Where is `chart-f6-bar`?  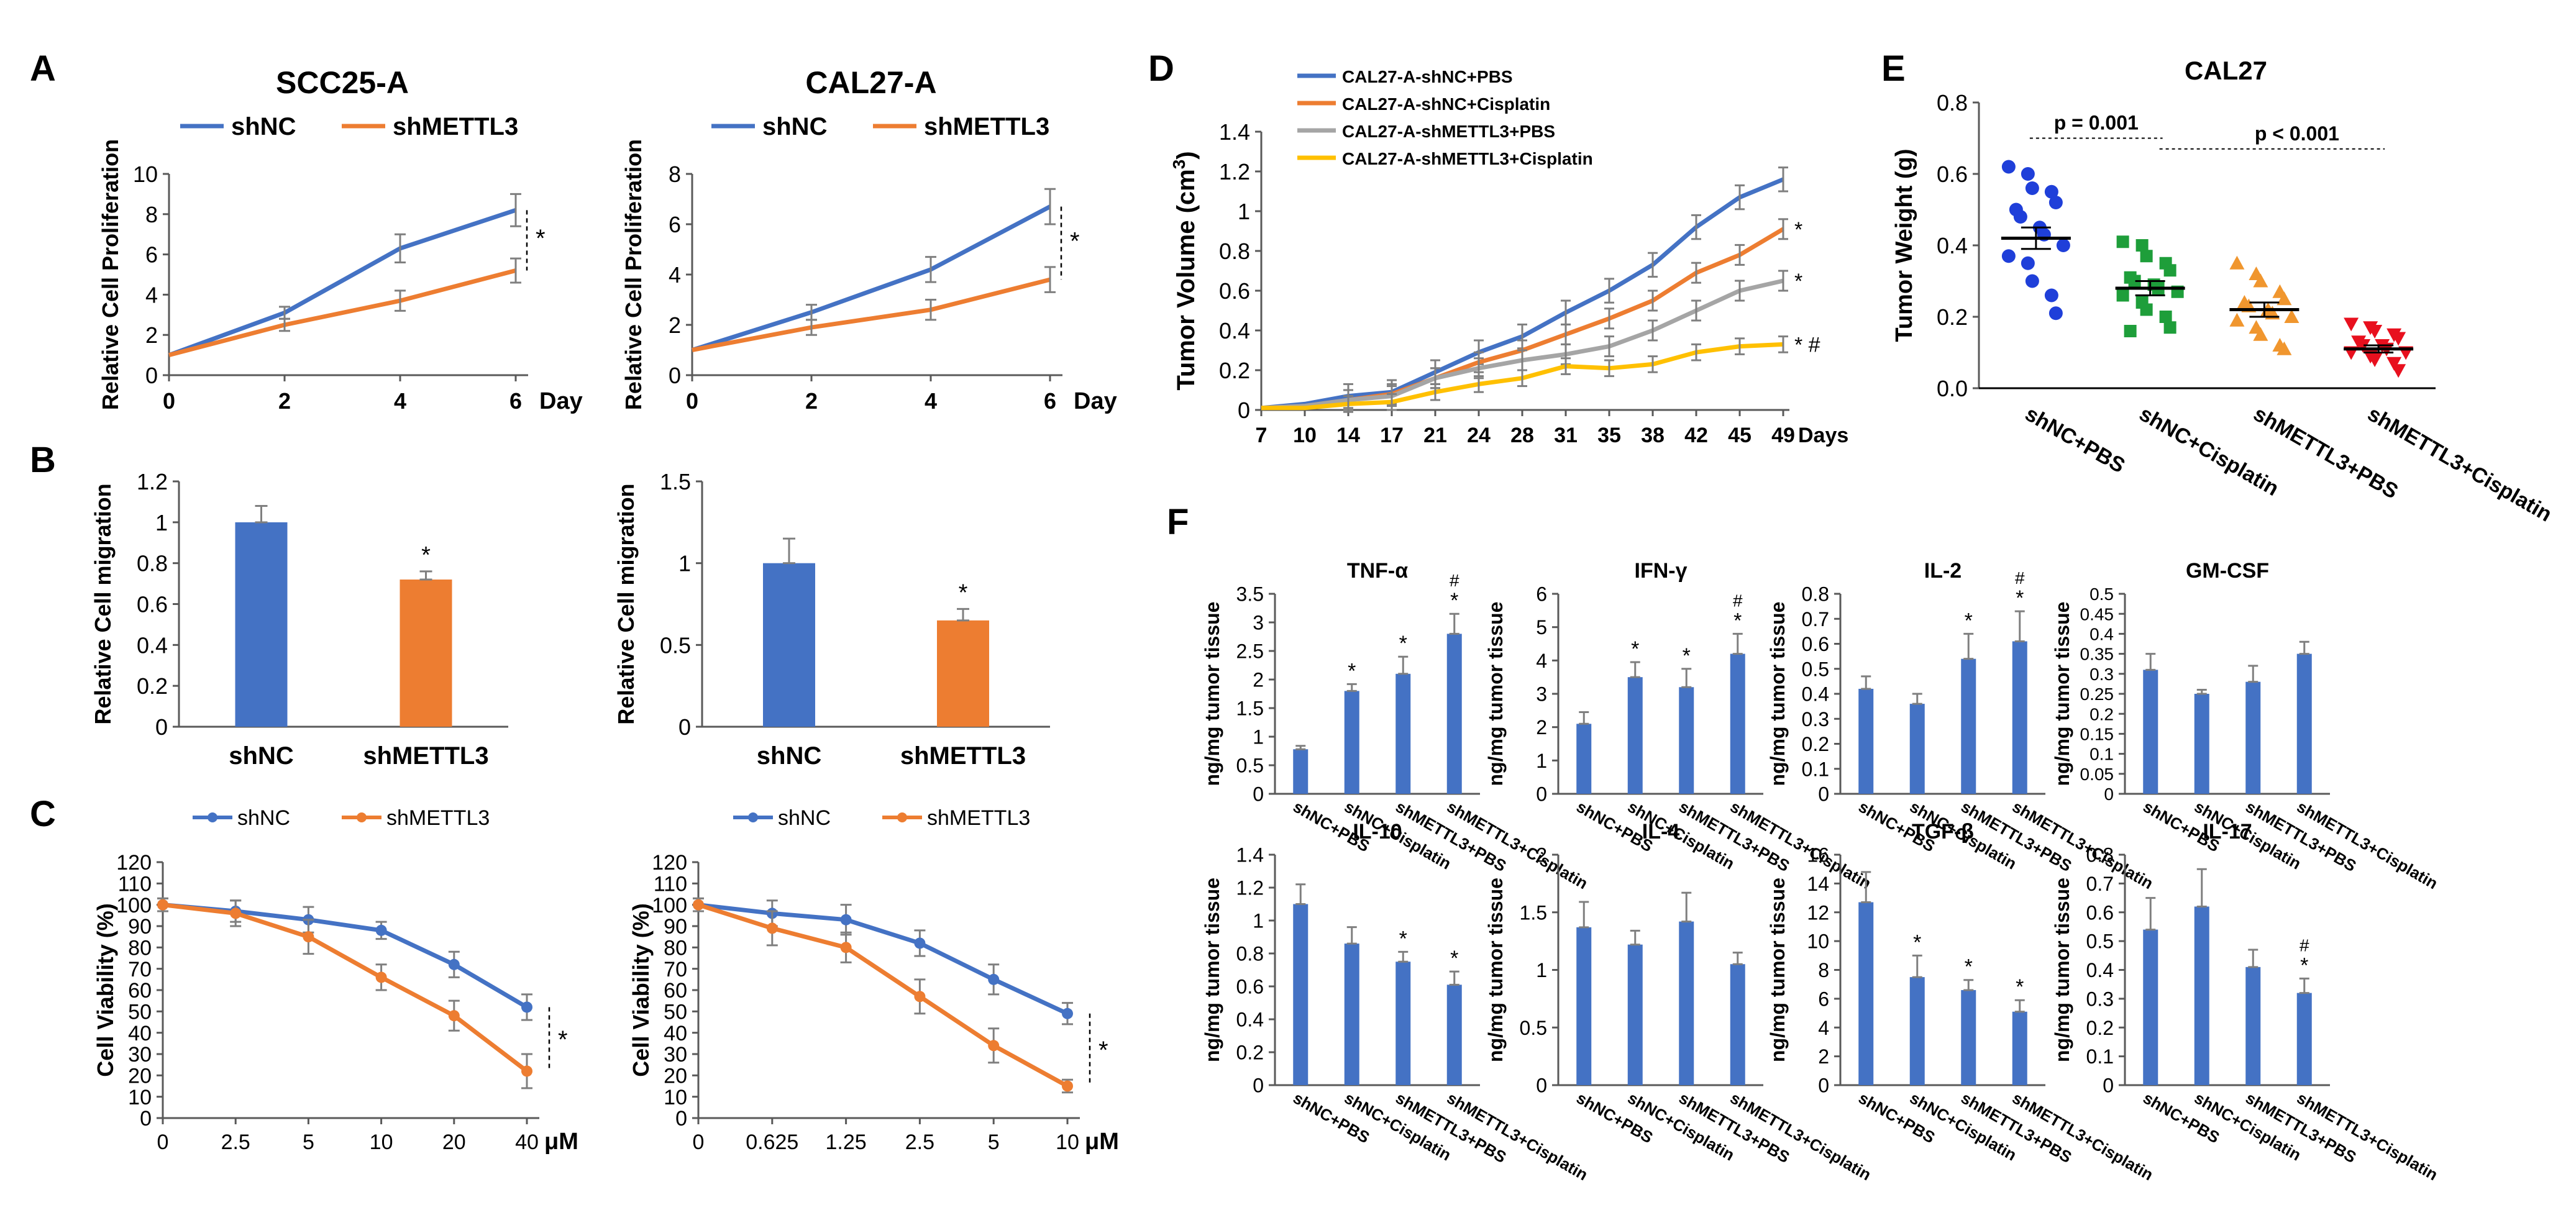 chart-f6-bar is located at coordinates (1737, 1024).